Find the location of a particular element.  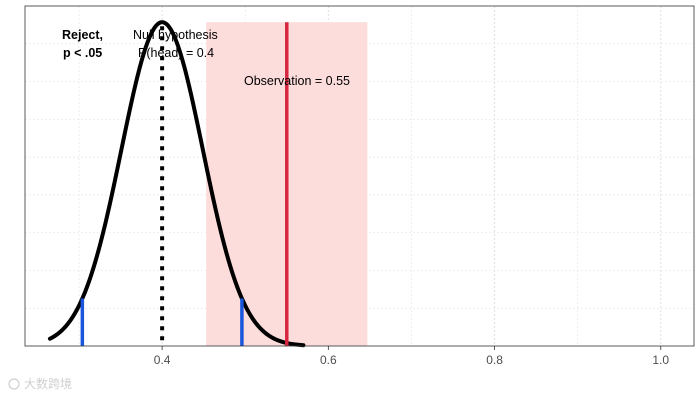

reject-label-line1: Reject, is located at coordinates (82, 35).